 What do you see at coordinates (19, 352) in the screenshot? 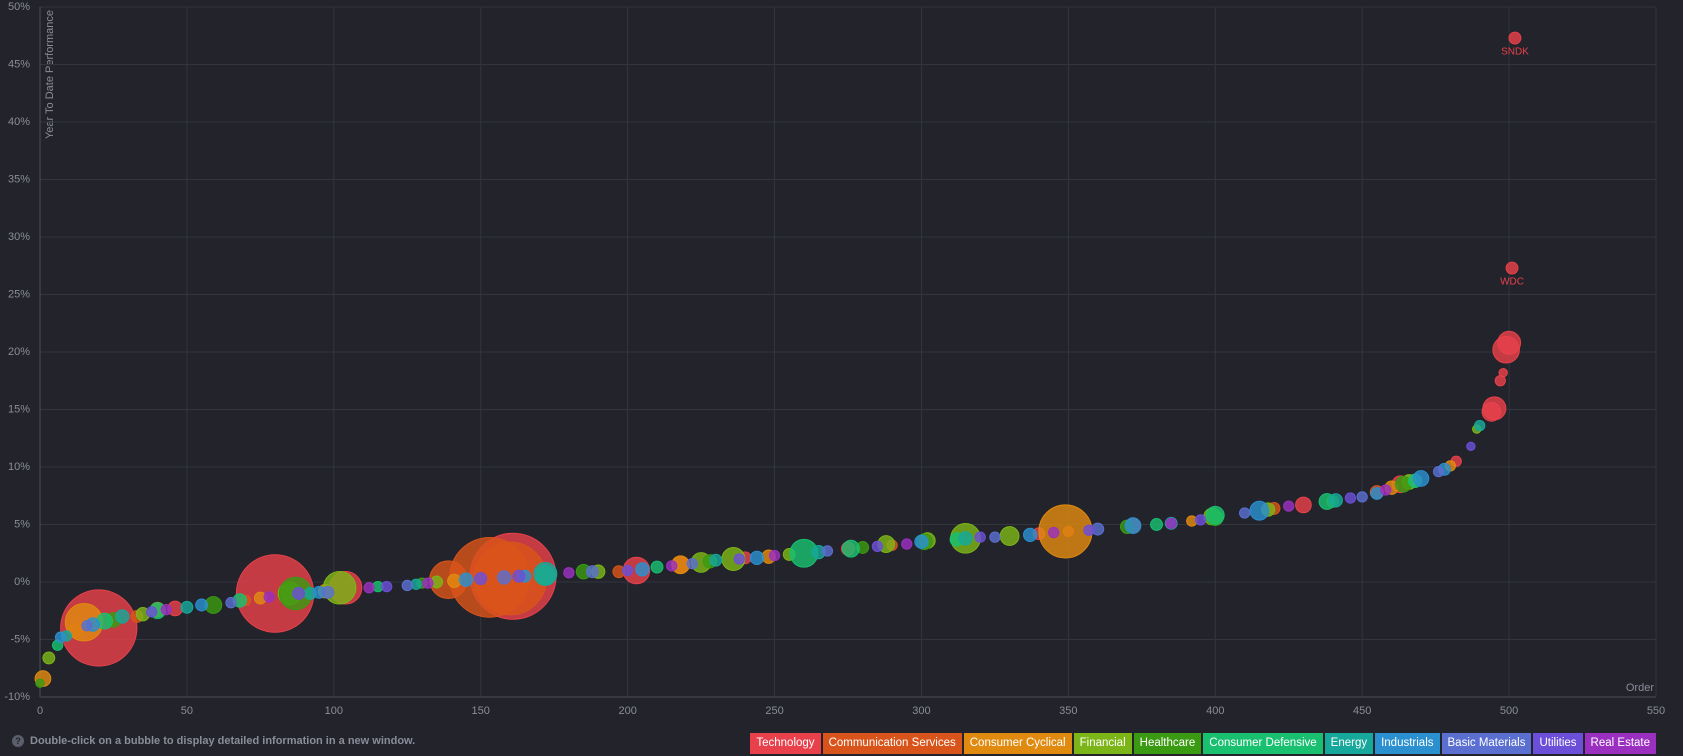
I see `y-tick-label: 20%` at bounding box center [19, 352].